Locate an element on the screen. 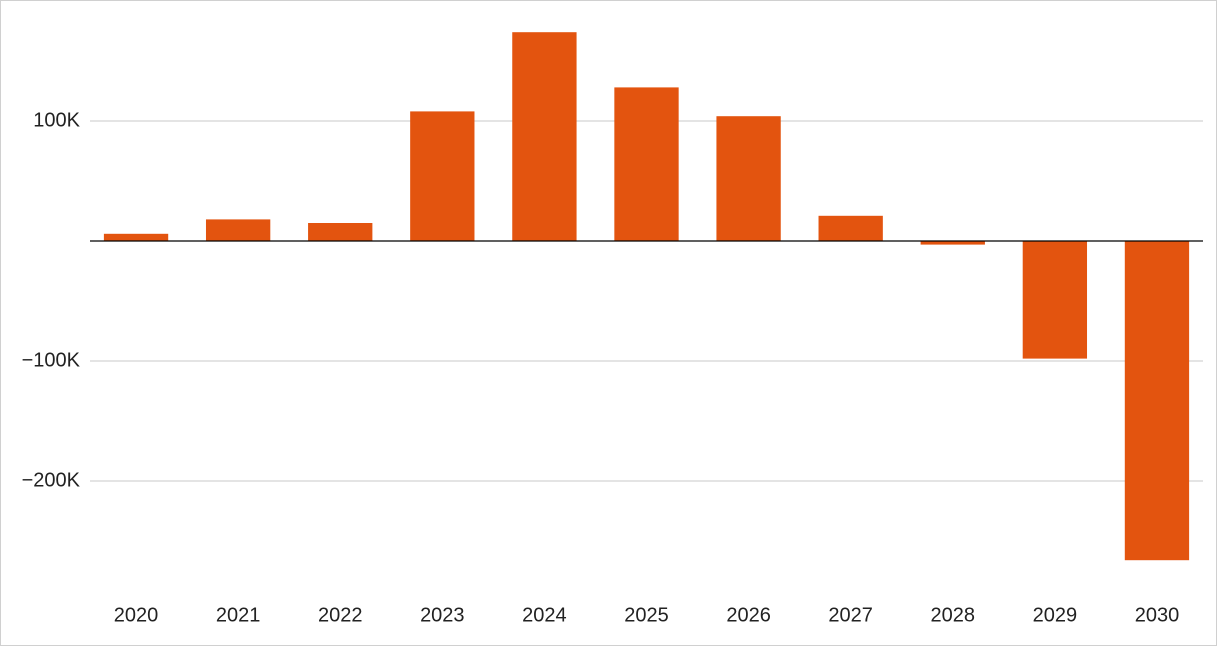 This screenshot has width=1217, height=646. y-tick-label: −100K is located at coordinates (51, 360).